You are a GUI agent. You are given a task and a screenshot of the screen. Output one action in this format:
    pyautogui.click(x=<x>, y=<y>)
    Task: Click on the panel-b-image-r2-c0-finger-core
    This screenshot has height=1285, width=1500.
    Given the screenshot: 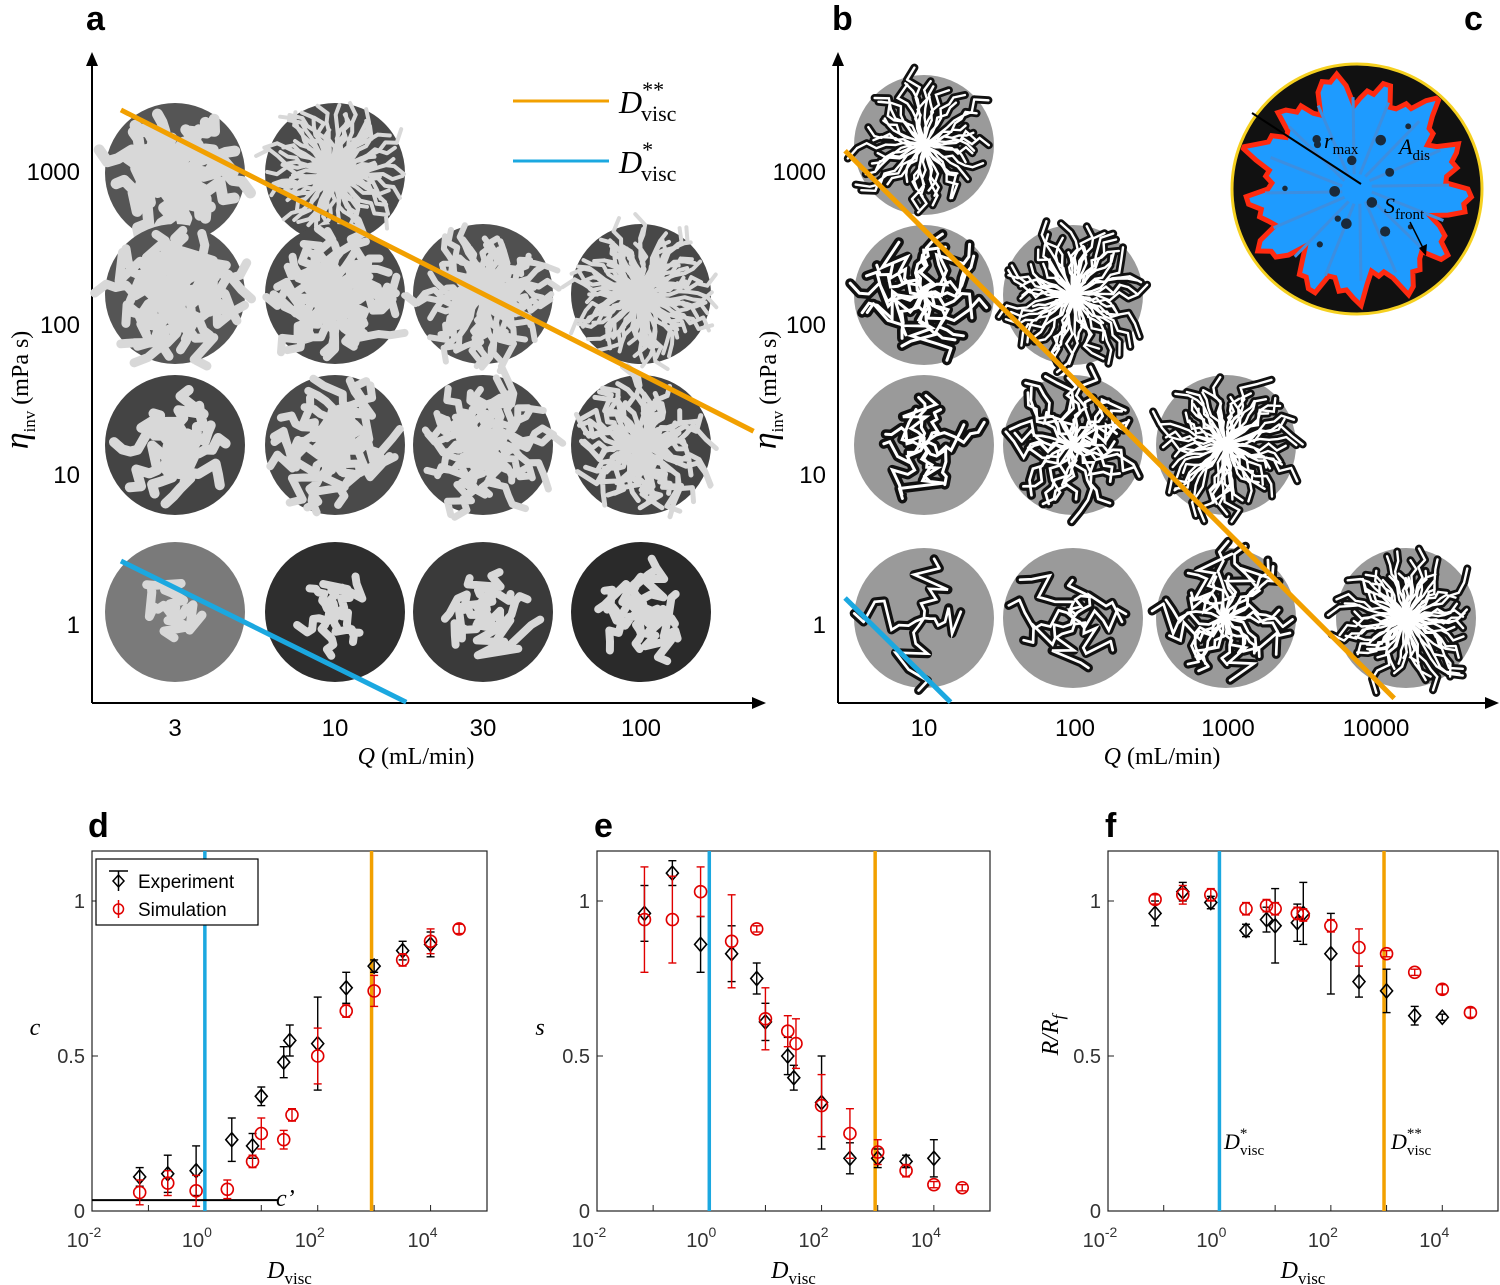 What is the action you would take?
    pyautogui.click(x=934, y=447)
    